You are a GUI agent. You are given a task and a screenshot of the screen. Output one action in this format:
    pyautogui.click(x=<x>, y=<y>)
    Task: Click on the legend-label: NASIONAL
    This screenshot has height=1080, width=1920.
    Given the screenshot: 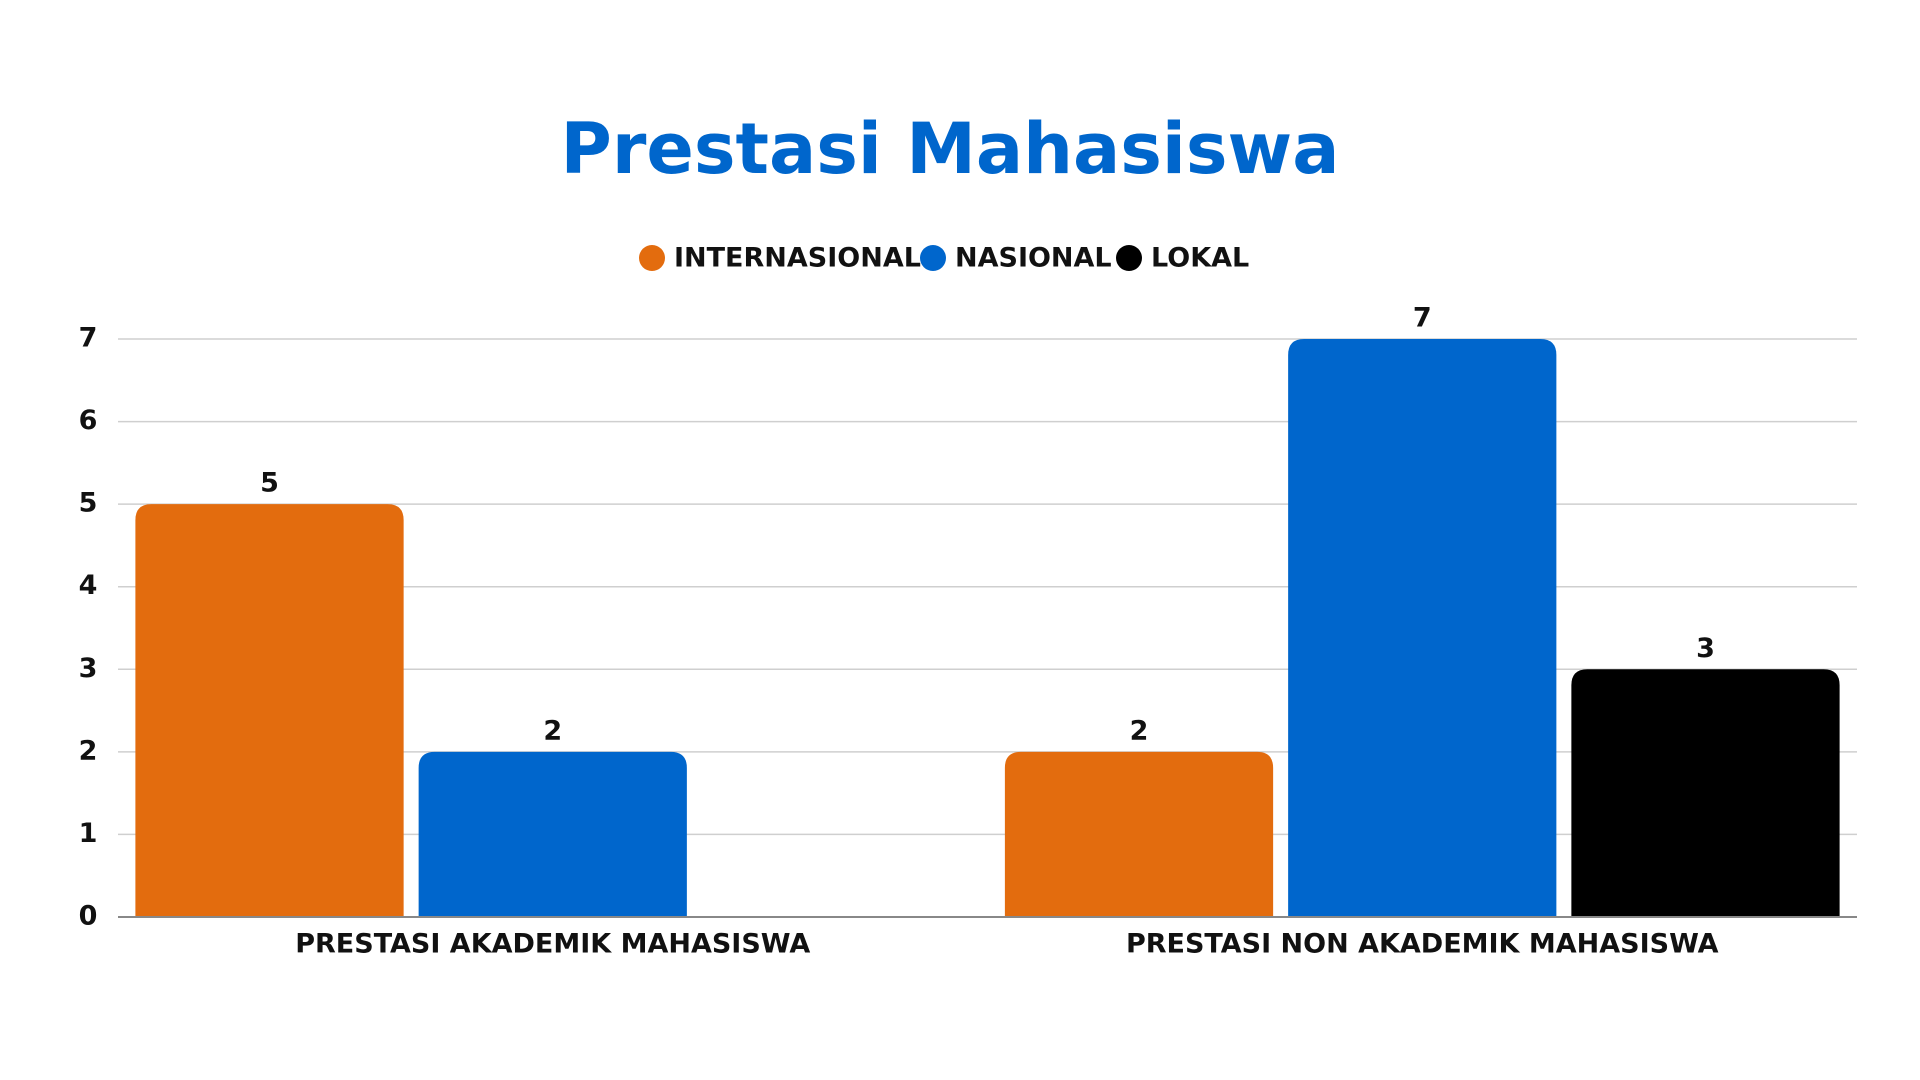 What is the action you would take?
    pyautogui.click(x=1033, y=258)
    